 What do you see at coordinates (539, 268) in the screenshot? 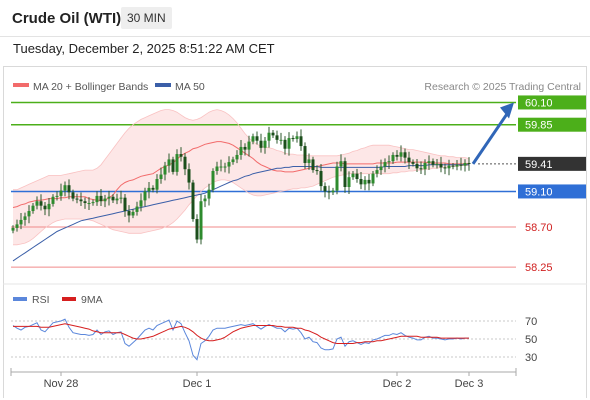
I see `support-2-label: 58.25` at bounding box center [539, 268].